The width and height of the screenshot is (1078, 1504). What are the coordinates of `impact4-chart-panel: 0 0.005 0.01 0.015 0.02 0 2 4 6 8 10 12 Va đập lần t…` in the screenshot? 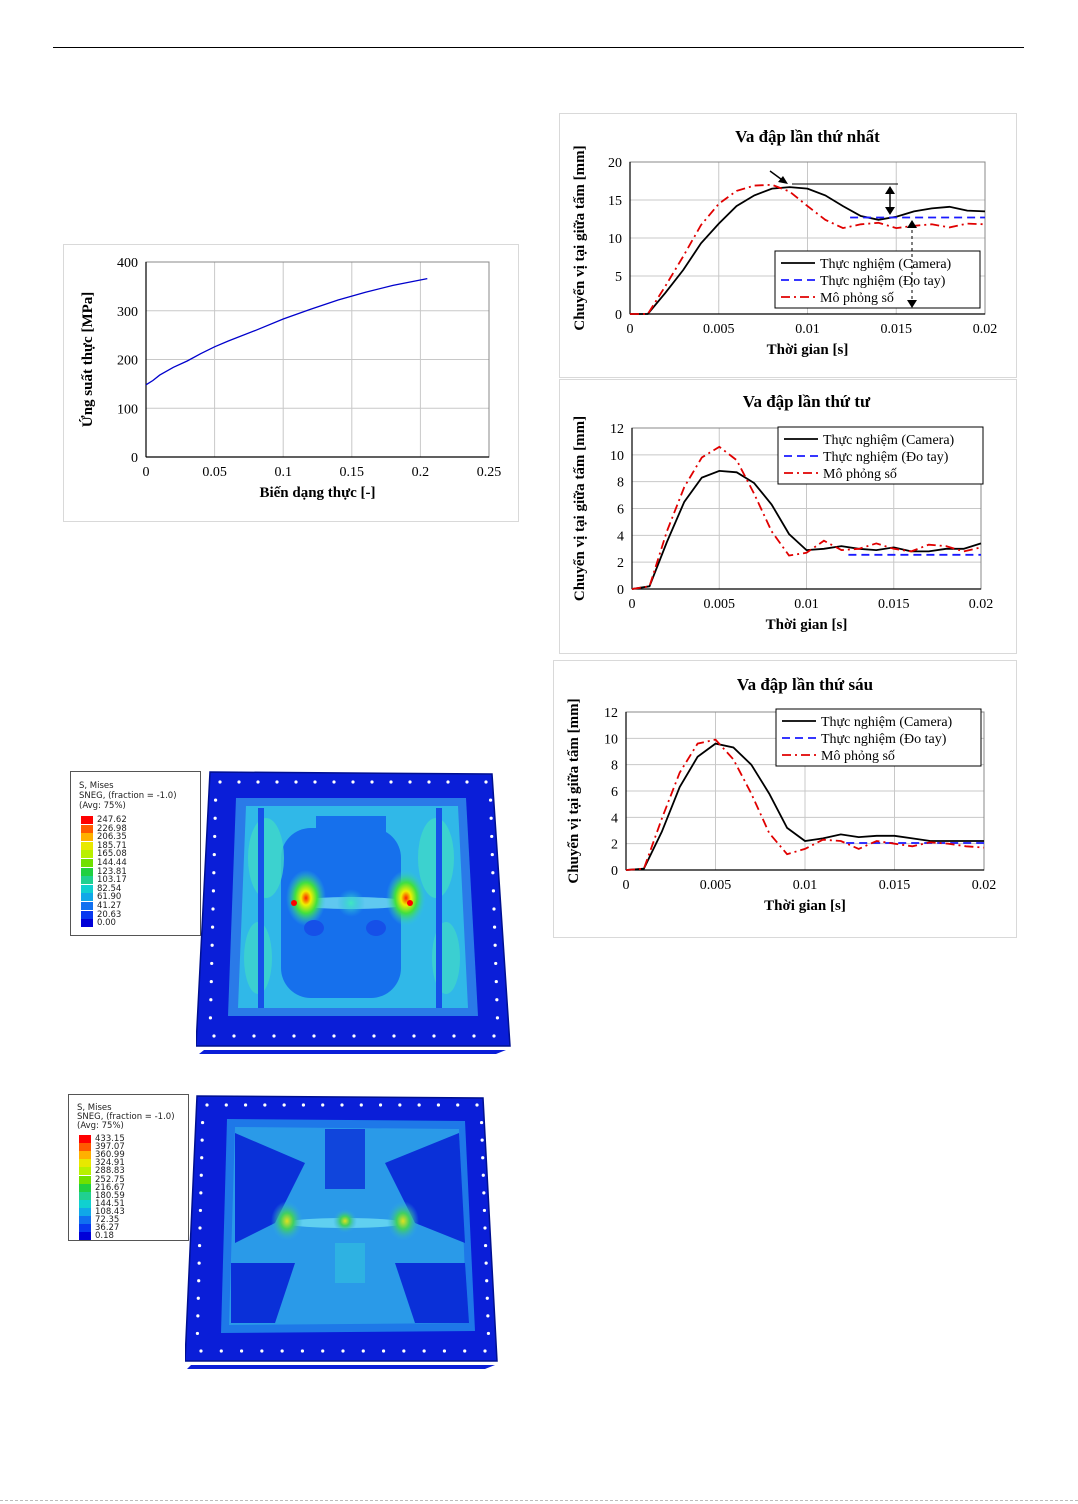 It's located at (788, 516).